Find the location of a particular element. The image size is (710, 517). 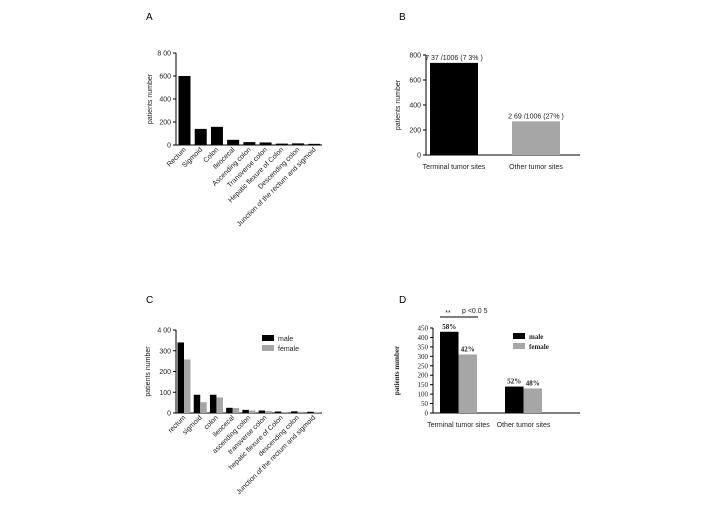

bar-data-label: 52% is located at coordinates (514, 382).